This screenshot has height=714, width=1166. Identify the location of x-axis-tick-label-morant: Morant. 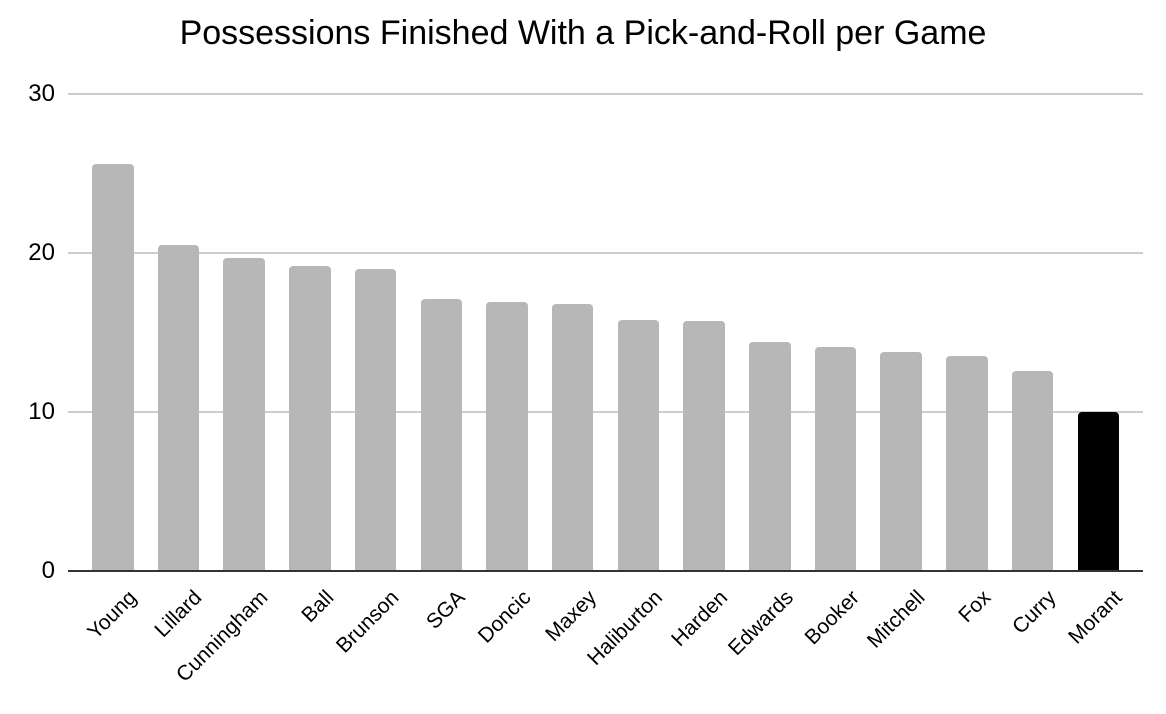
(1095, 617).